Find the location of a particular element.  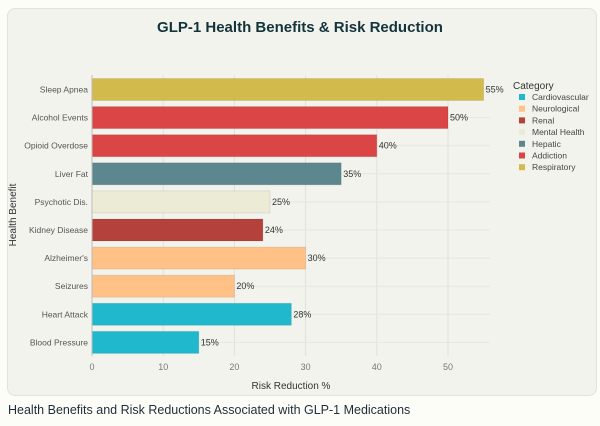

x-axis-title: Risk Reduction % is located at coordinates (291, 386).